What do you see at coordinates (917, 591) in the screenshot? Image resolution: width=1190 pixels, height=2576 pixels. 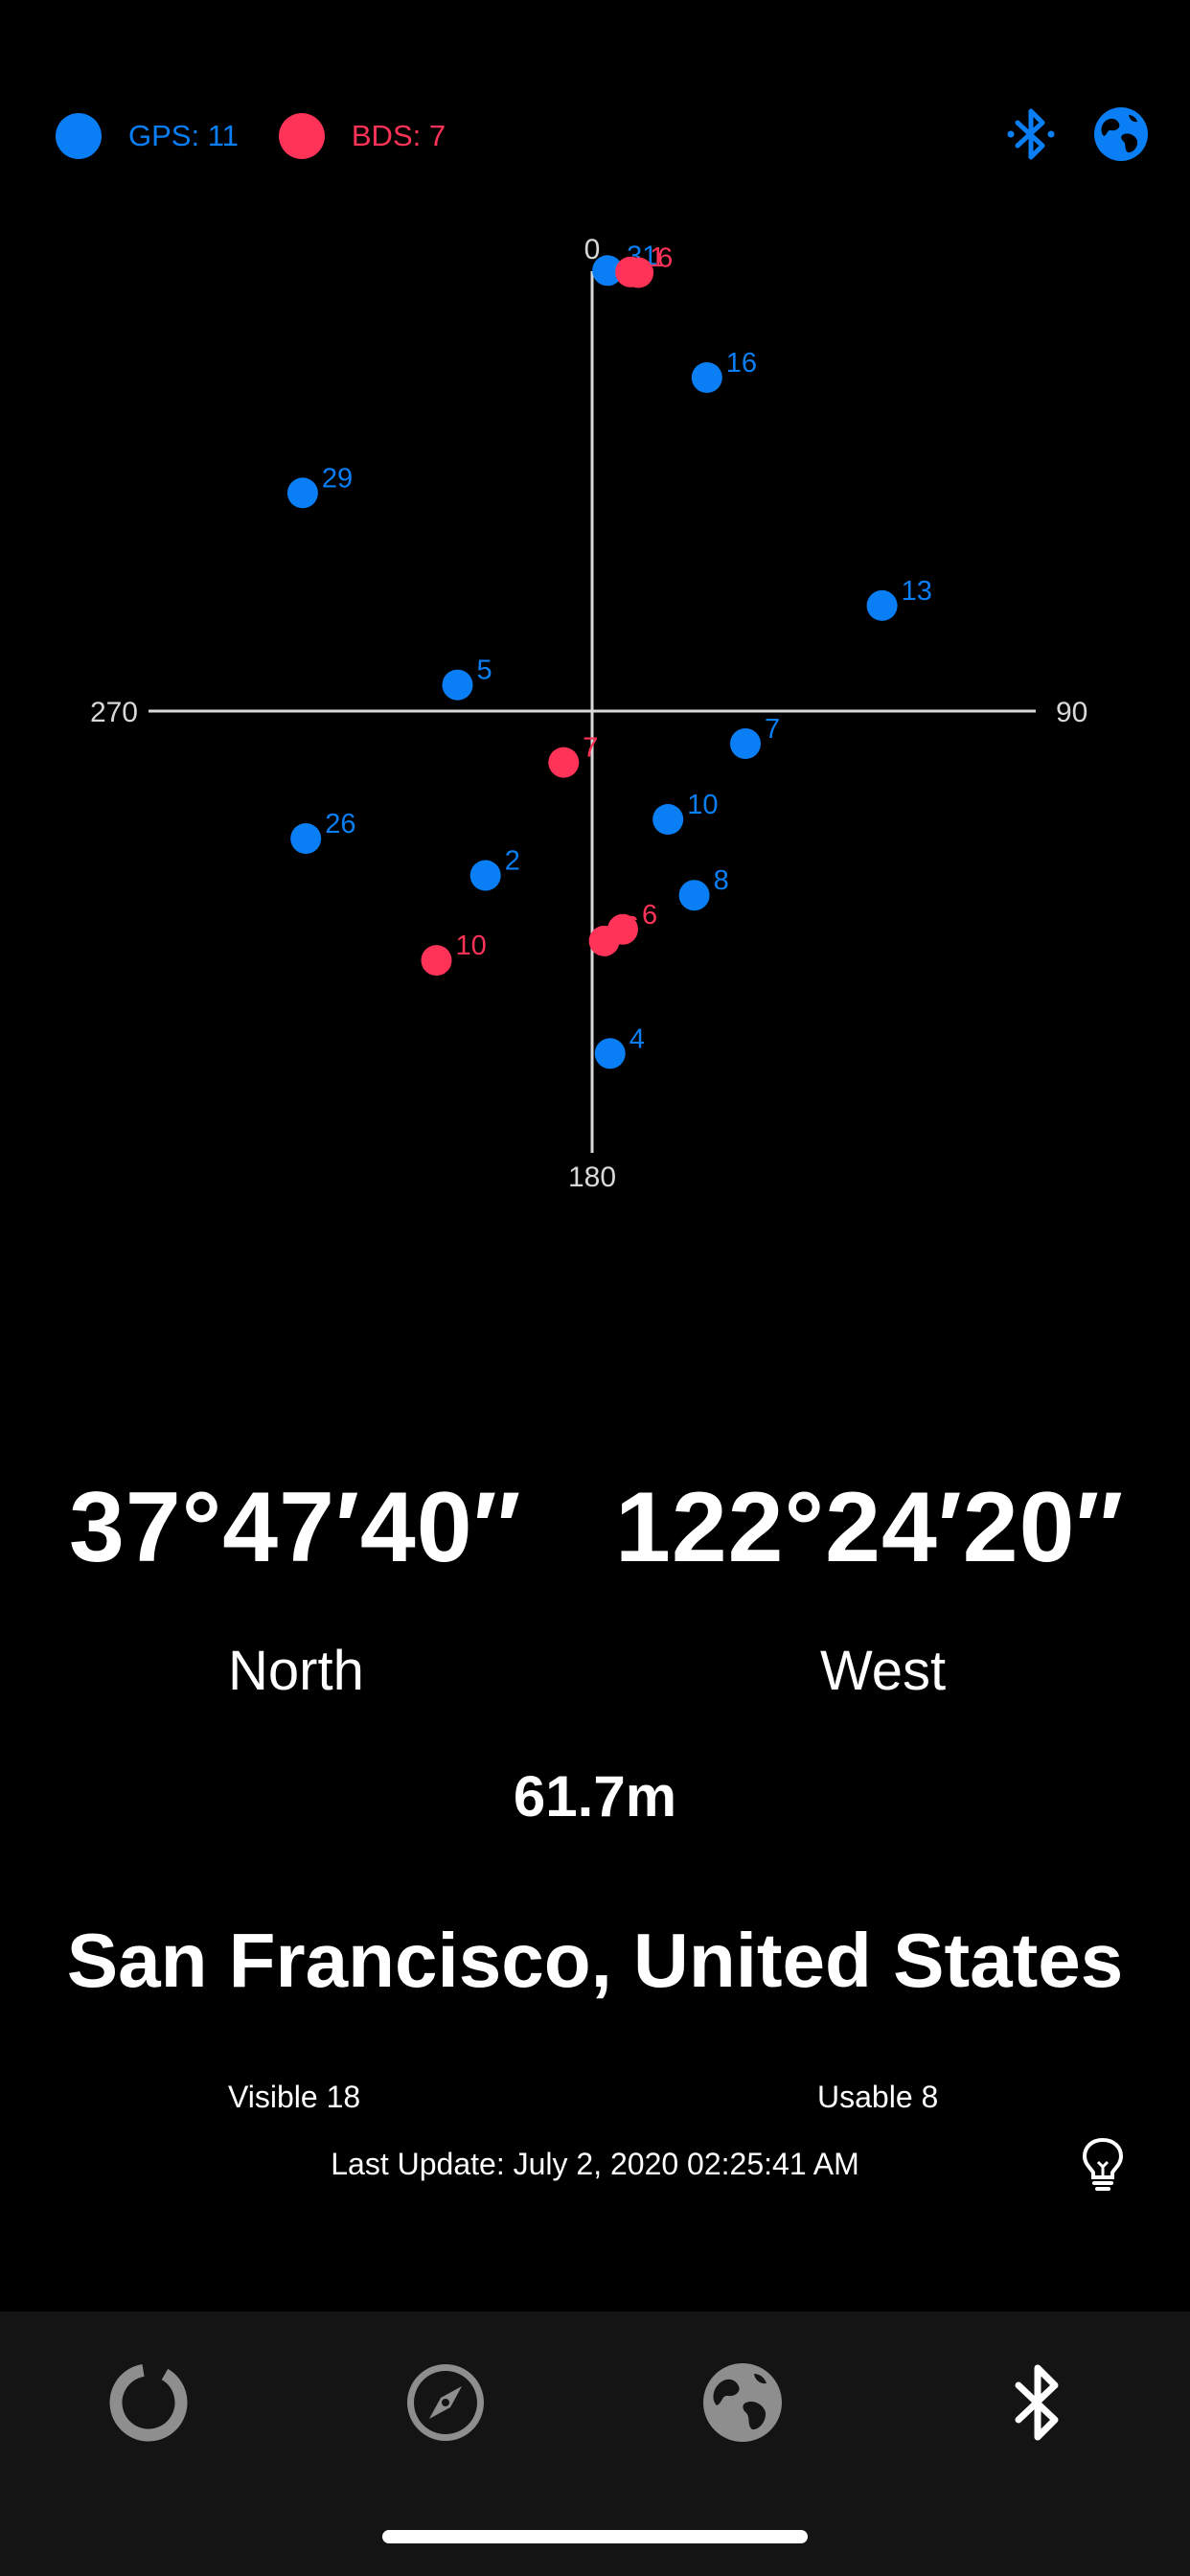 I see `satellite-label-gps-13: 13` at bounding box center [917, 591].